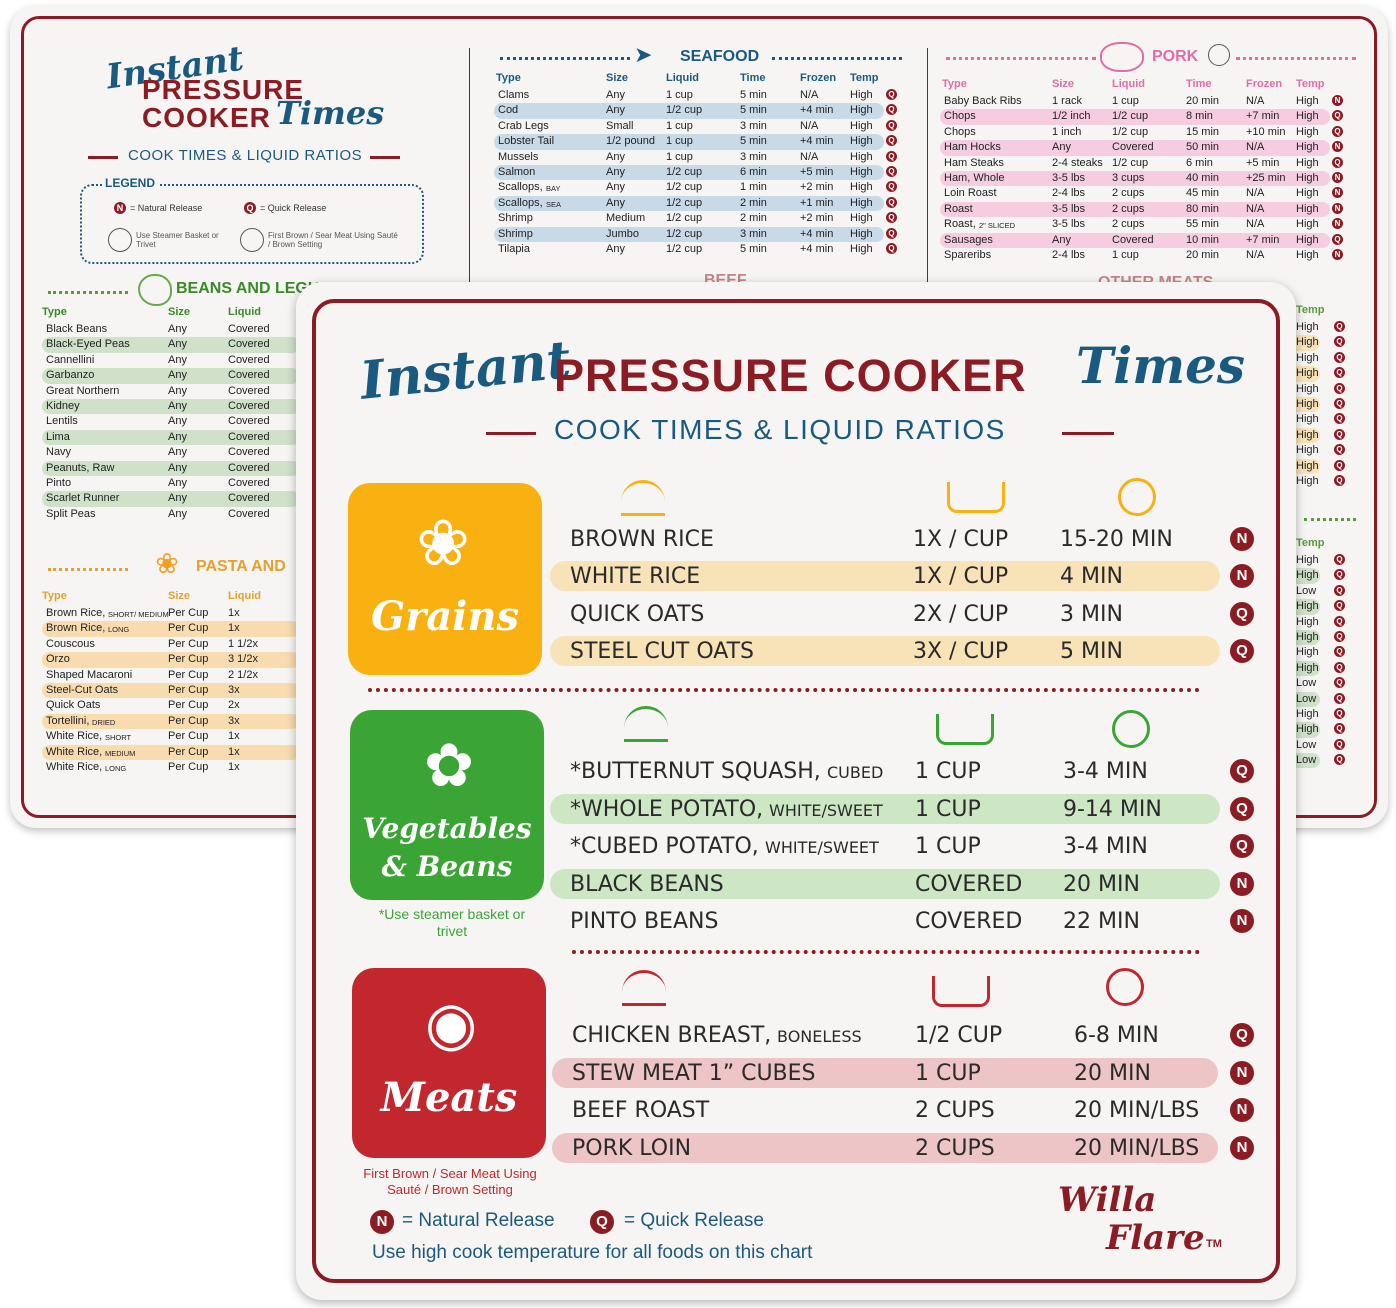 Image resolution: width=1396 pixels, height=1308 pixels. What do you see at coordinates (959, 1035) in the screenshot?
I see `liquid-amount: 1/2 CUP` at bounding box center [959, 1035].